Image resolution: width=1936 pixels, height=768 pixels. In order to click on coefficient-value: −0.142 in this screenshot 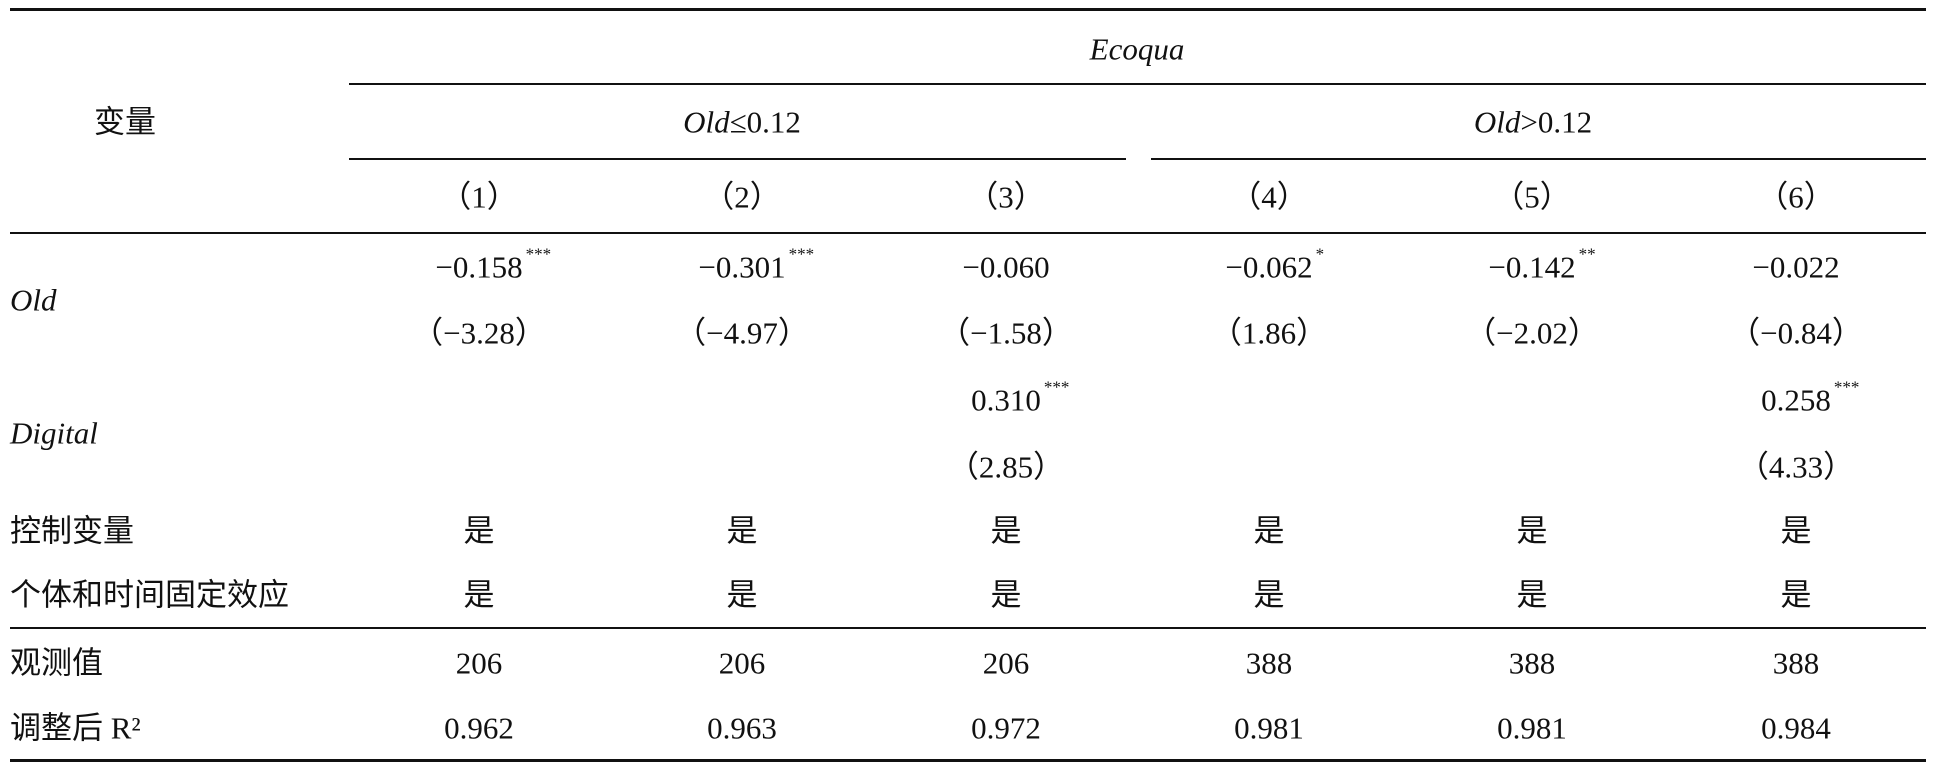, I will do `click(1532, 267)`.